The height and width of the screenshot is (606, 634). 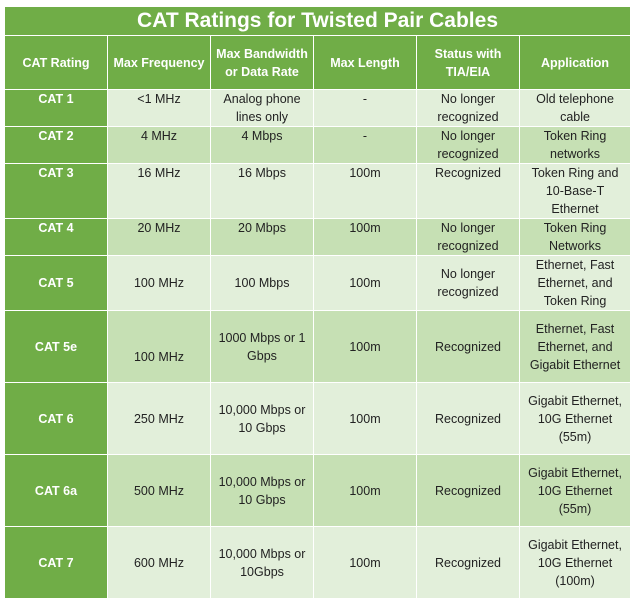 I want to click on cell-bandwidth: 100 Mbps, so click(x=262, y=283).